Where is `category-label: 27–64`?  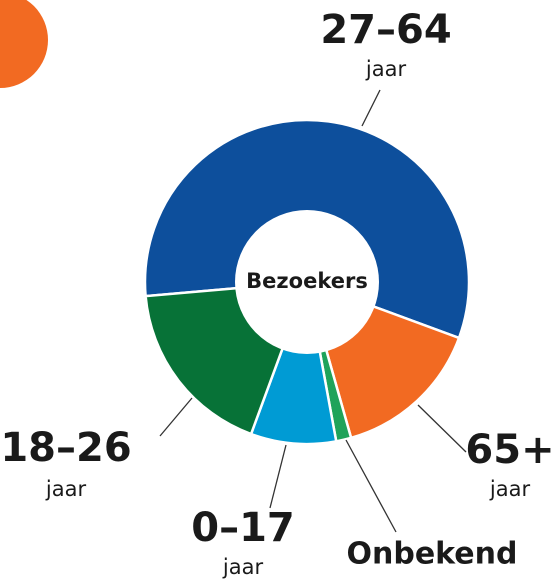 category-label: 27–64 is located at coordinates (385, 30).